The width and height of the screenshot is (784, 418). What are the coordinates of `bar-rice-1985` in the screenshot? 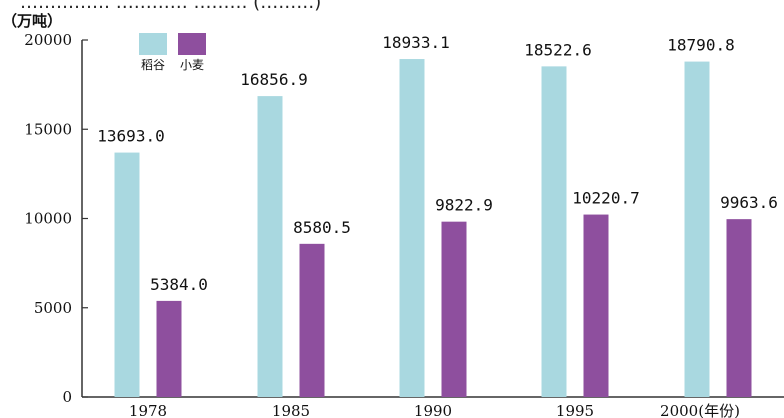 It's located at (270, 246).